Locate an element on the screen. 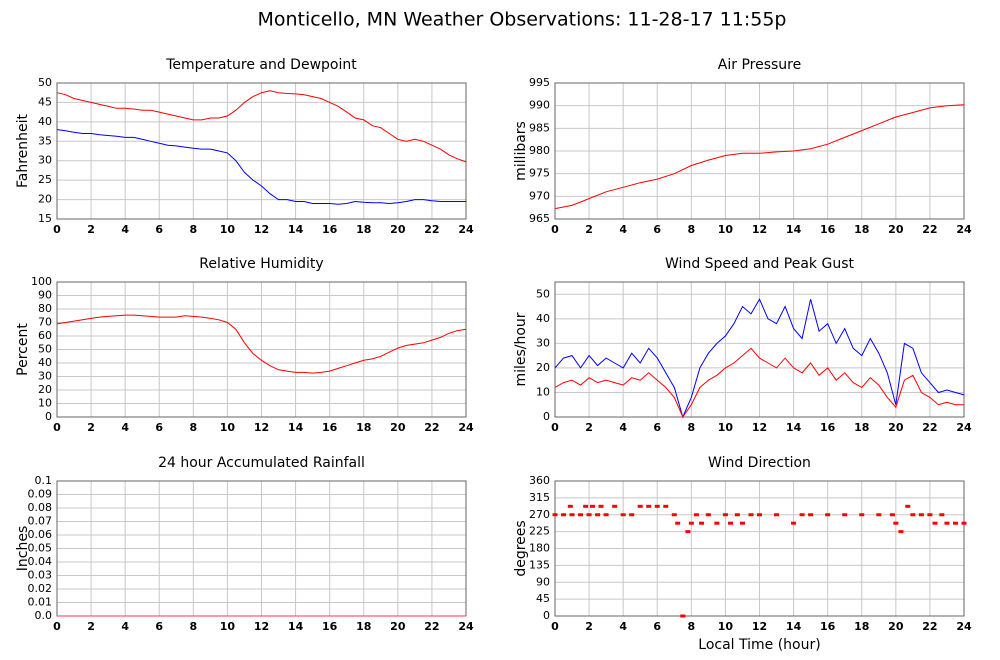 The width and height of the screenshot is (1000, 660). y-tick-label: 975 is located at coordinates (539, 173).